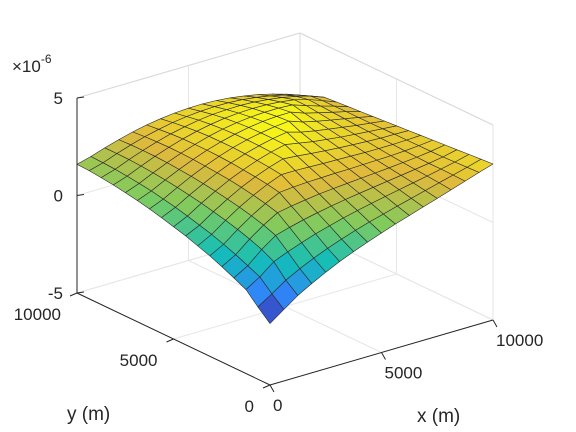 The width and height of the screenshot is (576, 432). What do you see at coordinates (88, 414) in the screenshot?
I see `y-axis-label: y (m)` at bounding box center [88, 414].